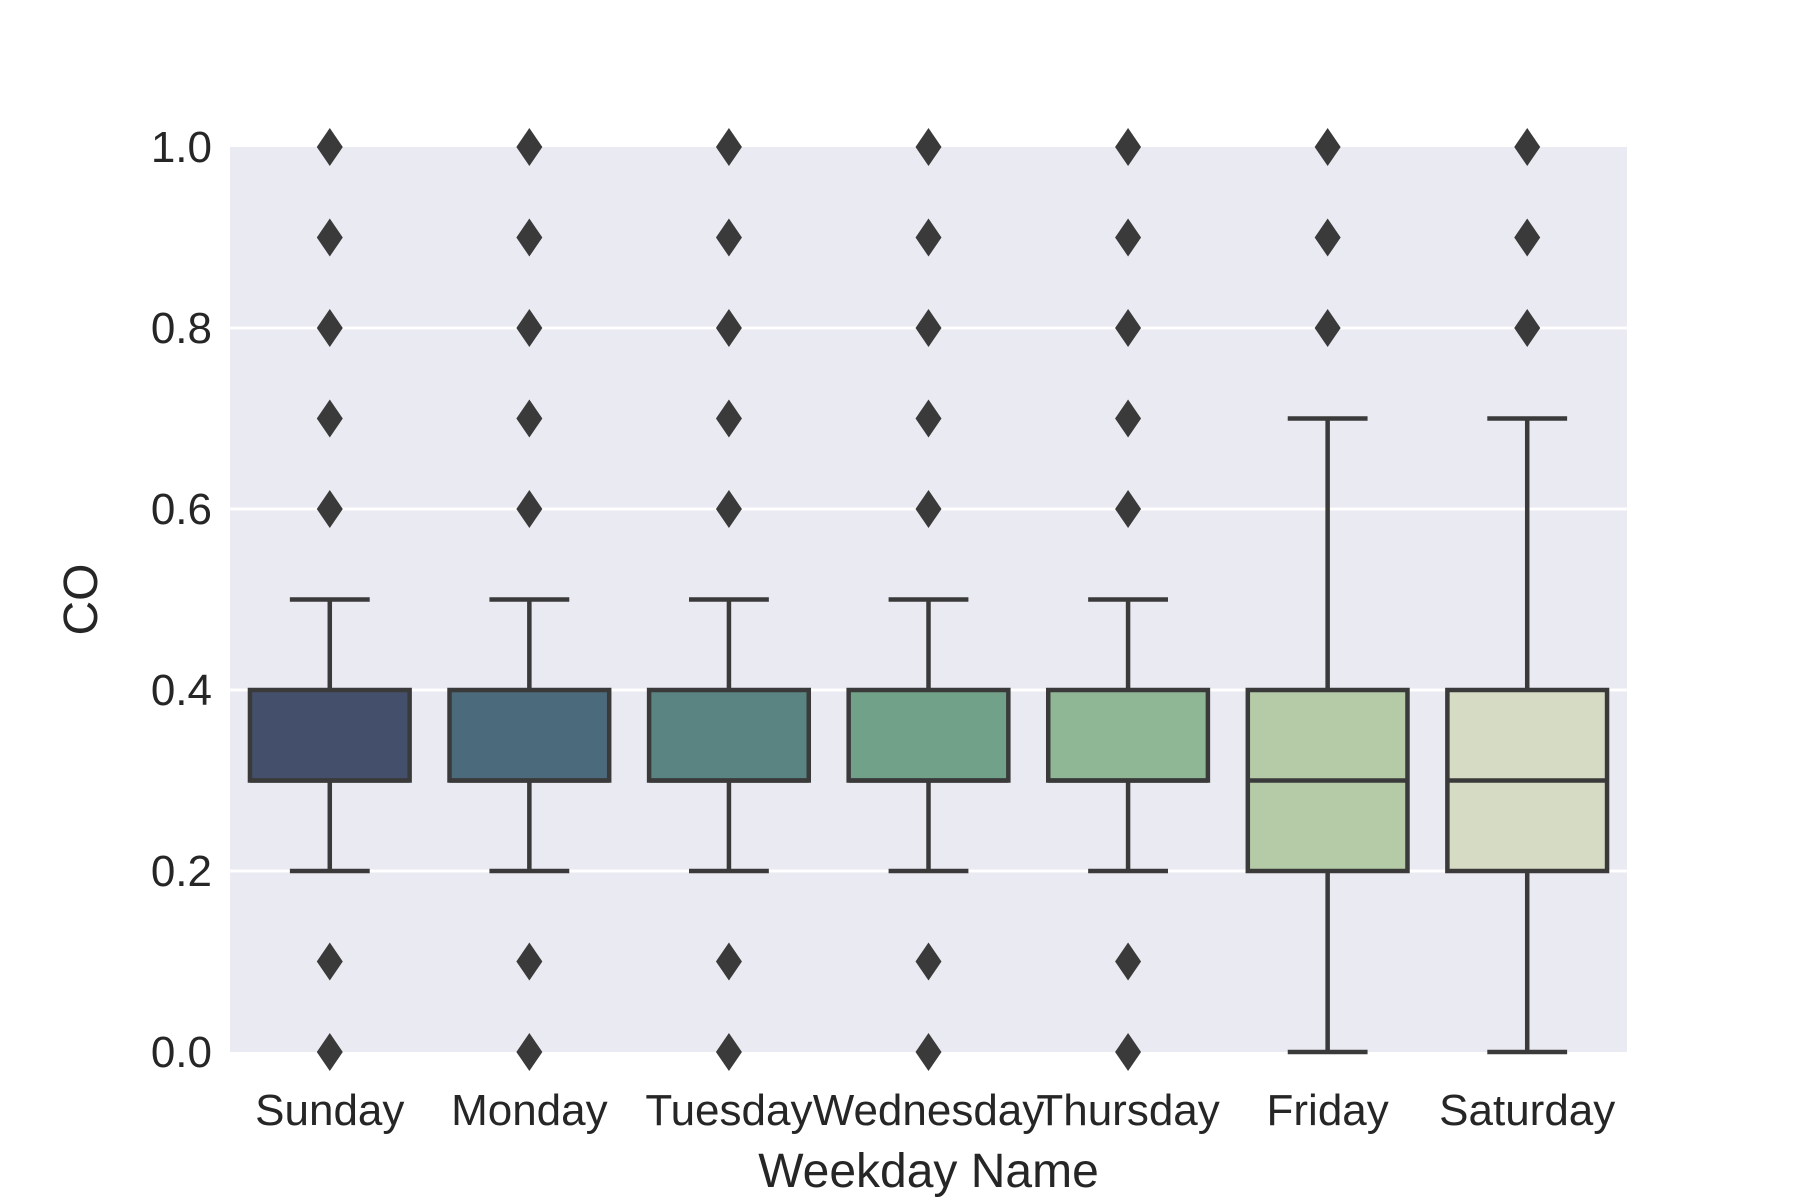 The height and width of the screenshot is (1200, 1800). Describe the element at coordinates (928, 1171) in the screenshot. I see `x-axis-title: Weekday Name` at that location.